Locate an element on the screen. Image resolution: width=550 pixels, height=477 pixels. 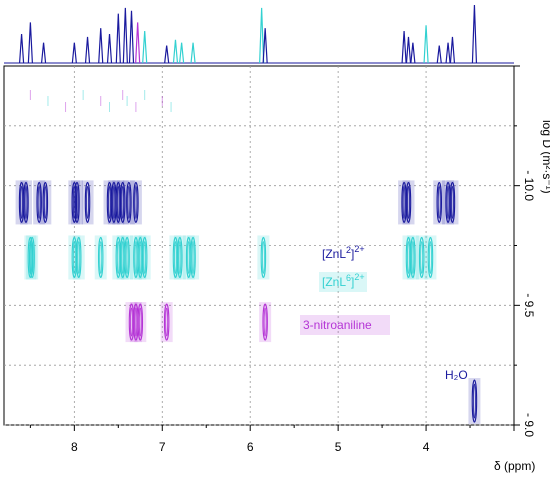
x-tick-label: 8 is located at coordinates (74, 447).